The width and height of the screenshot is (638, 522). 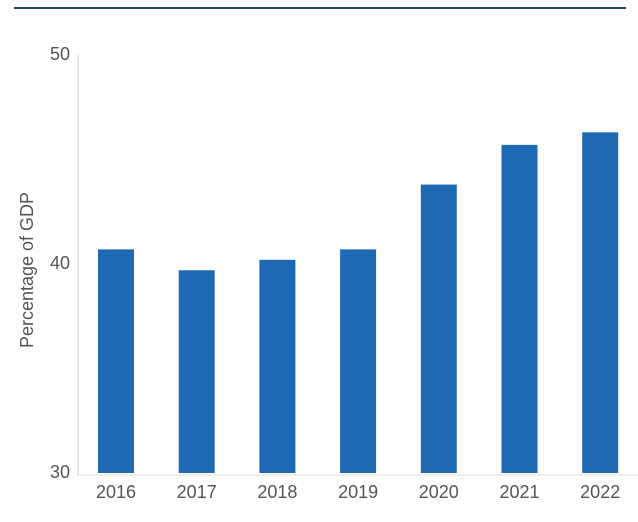 I want to click on x-tick-label: 2018, so click(x=277, y=492).